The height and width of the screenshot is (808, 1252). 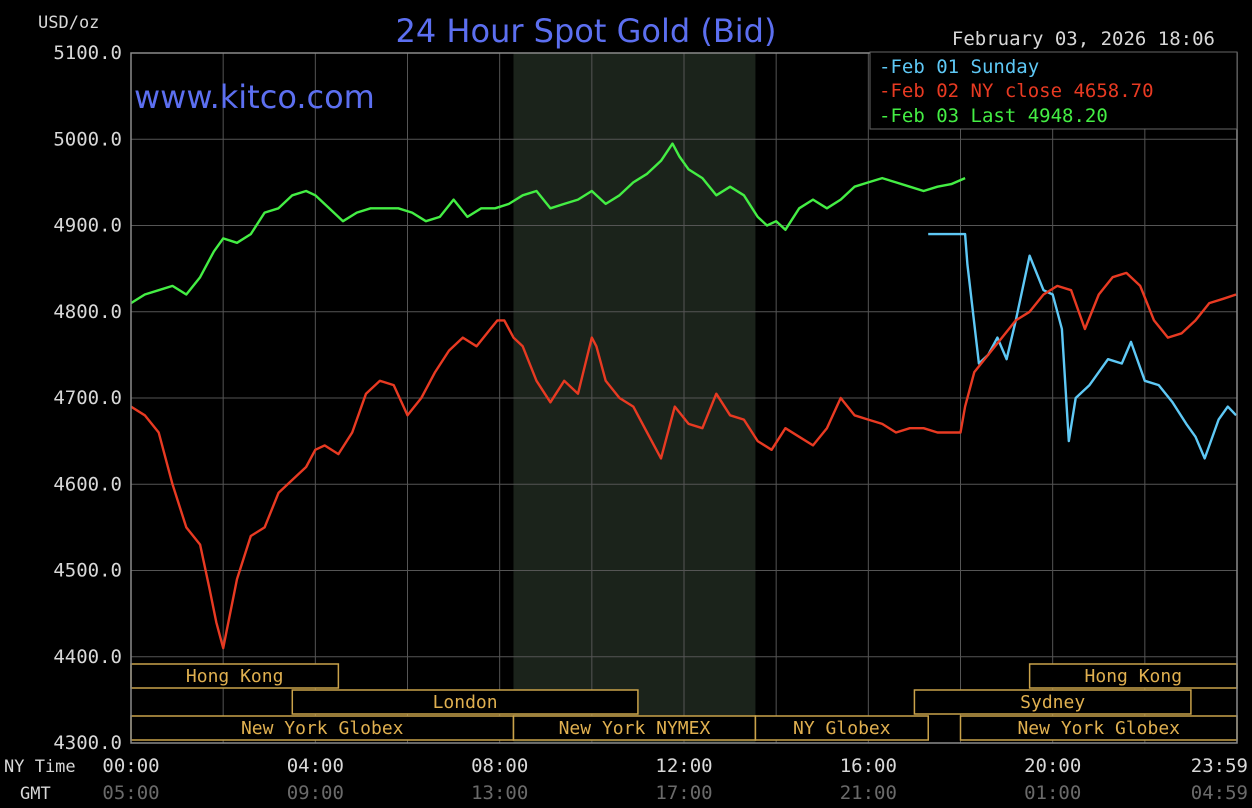 What do you see at coordinates (35, 794) in the screenshot?
I see `x-axis-row-name: GMT` at bounding box center [35, 794].